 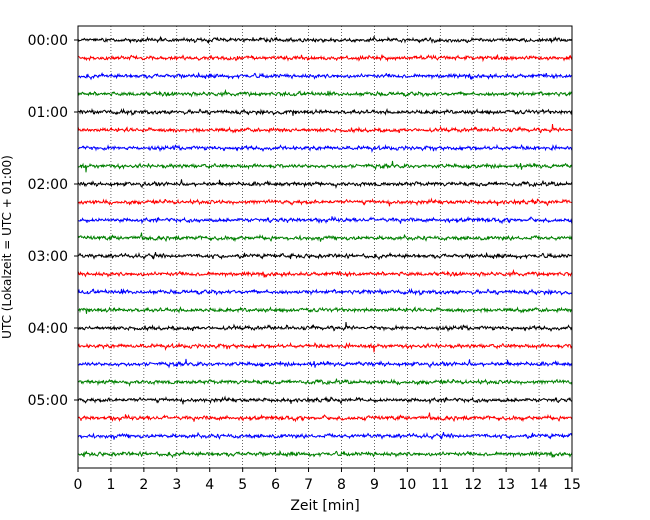 I want to click on trace-01:45, so click(x=325, y=166).